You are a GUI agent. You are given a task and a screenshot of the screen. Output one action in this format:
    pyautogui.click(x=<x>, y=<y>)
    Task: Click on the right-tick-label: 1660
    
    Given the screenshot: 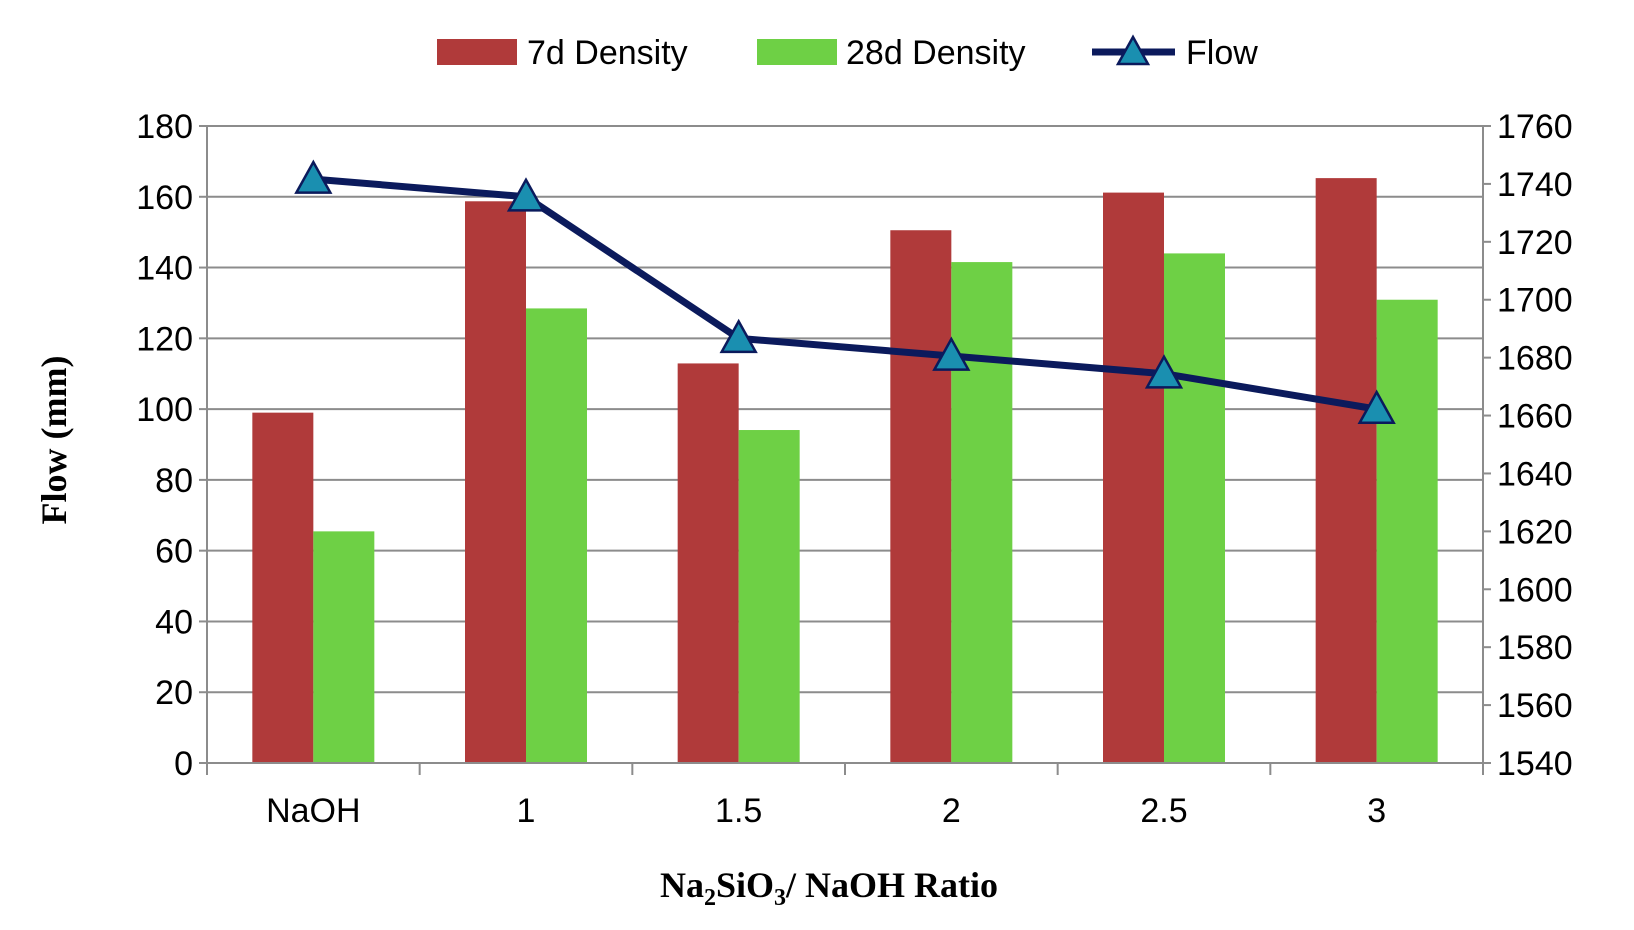 What is the action you would take?
    pyautogui.click(x=1535, y=417)
    